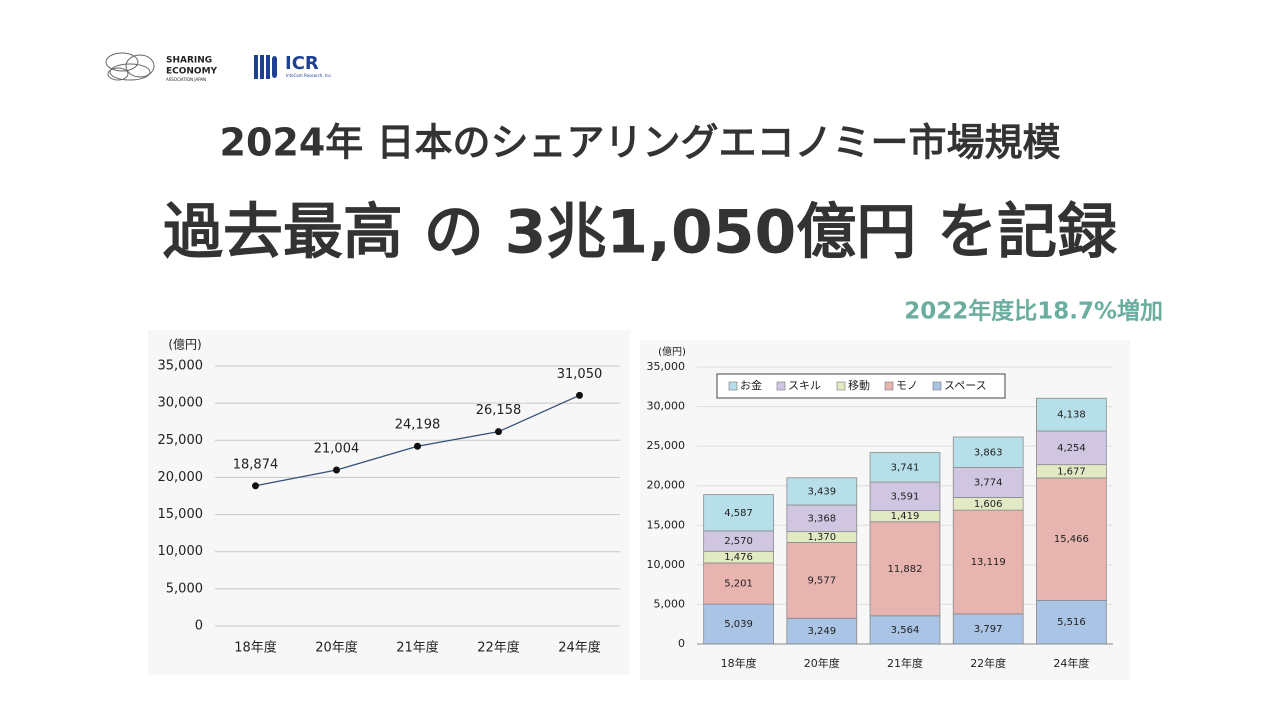  What do you see at coordinates (804, 385) in the screenshot?
I see `legend-label: スキル` at bounding box center [804, 385].